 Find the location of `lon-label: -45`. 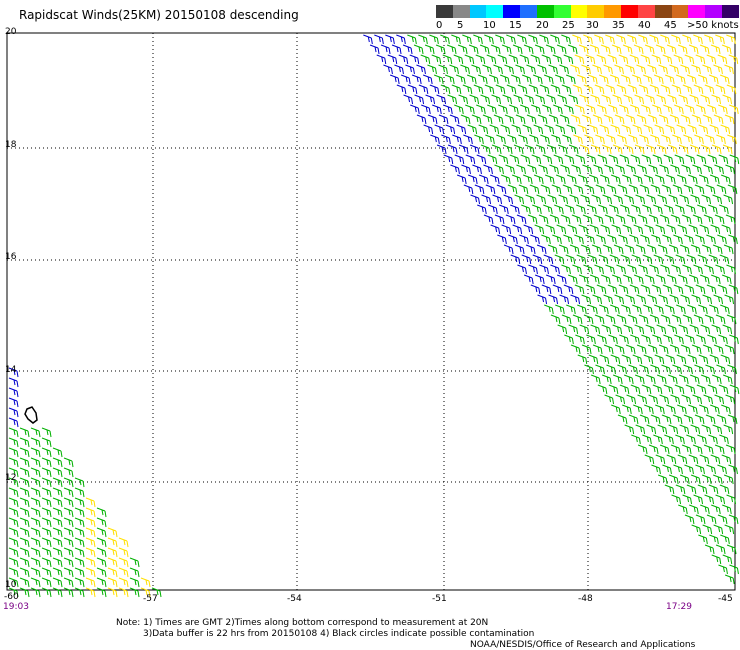

lon-label: -45 is located at coordinates (725, 599).